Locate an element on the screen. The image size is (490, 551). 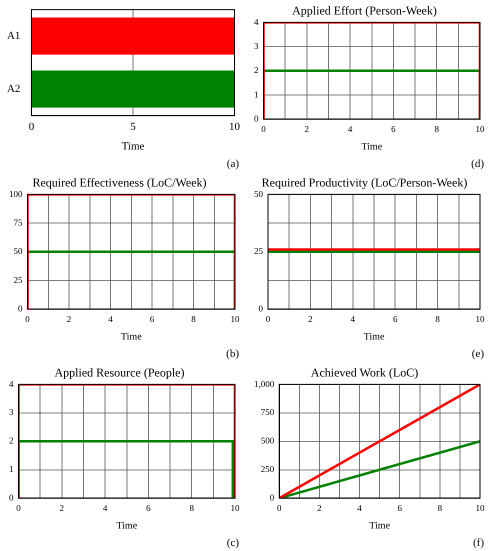
y-tick-label: 250 is located at coordinates (267, 469).